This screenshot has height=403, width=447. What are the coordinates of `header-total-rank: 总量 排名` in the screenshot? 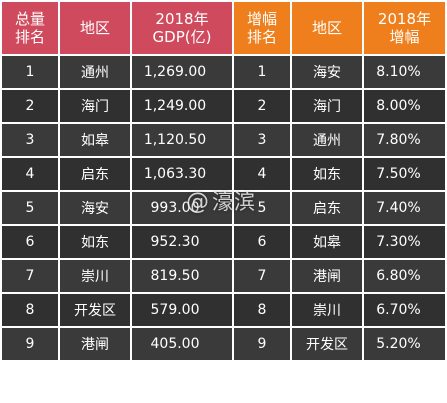 It's located at (30, 28).